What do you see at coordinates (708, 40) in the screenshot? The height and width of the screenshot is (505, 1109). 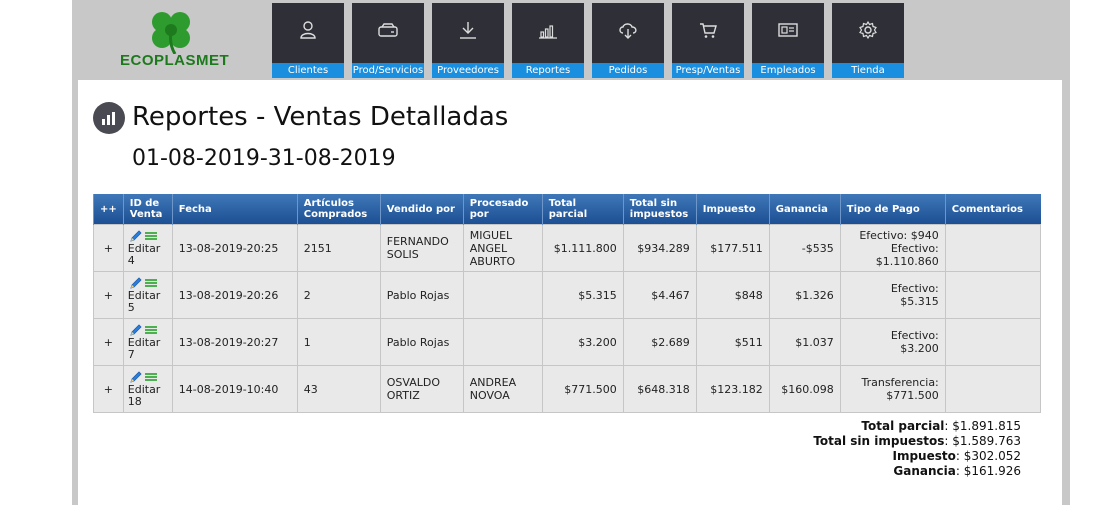 I see `nav-presp-ventas: Presp/Ventas` at bounding box center [708, 40].